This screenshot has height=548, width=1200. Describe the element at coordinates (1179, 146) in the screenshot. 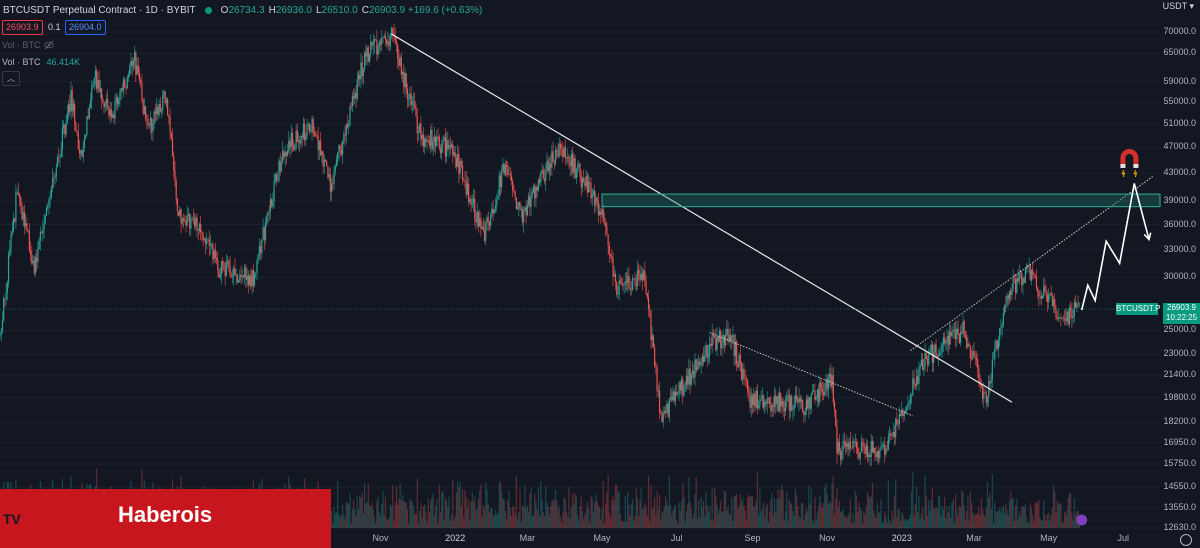

I see `y-tick-label: 47000.0` at that location.